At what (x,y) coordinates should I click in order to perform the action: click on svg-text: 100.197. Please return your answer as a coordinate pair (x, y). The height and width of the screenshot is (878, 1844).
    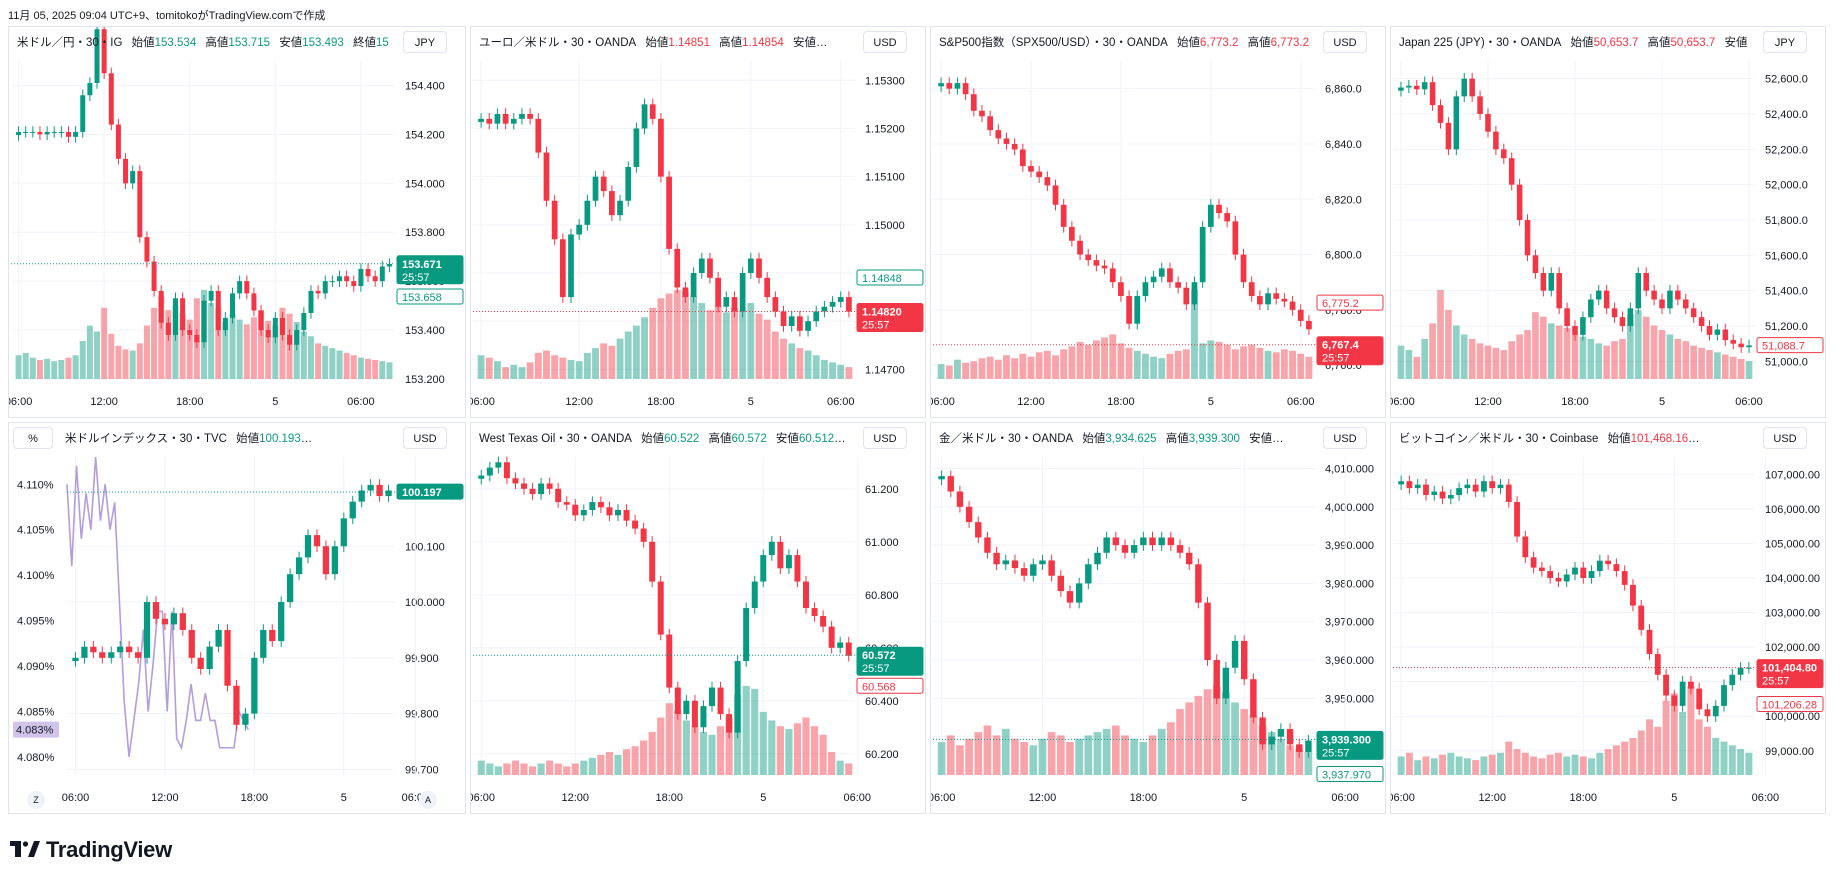
    Looking at the image, I should click on (422, 493).